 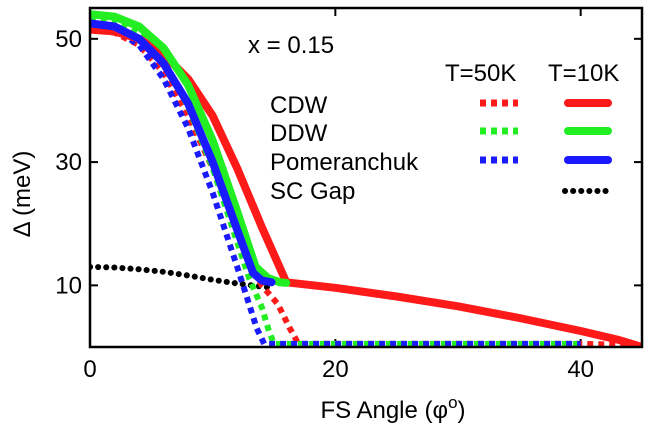 What do you see at coordinates (580, 369) in the screenshot?
I see `x-tick-label: 40` at bounding box center [580, 369].